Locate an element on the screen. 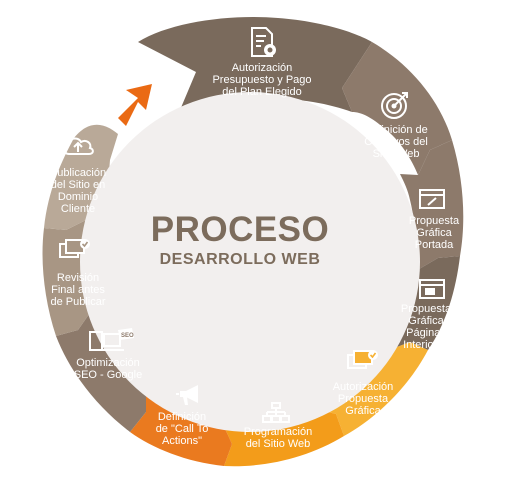 Image resolution: width=511 pixels, height=500 pixels. step-label-4: Propuesta Gráfica Páginas Interiores is located at coordinates (426, 327).